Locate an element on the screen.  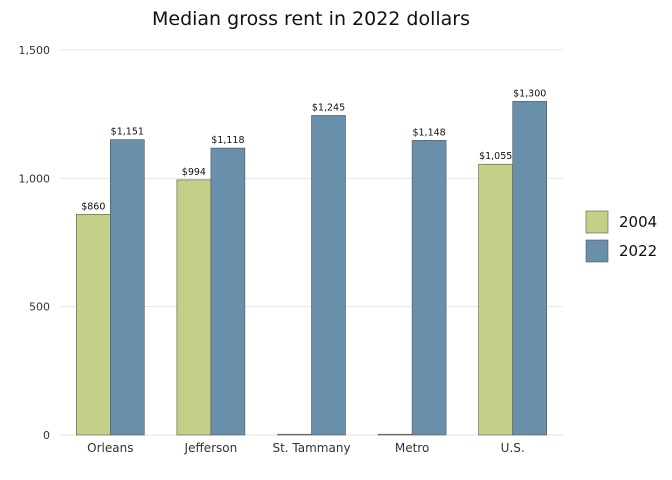
bar-2022-st-tammany is located at coordinates (328, 275).